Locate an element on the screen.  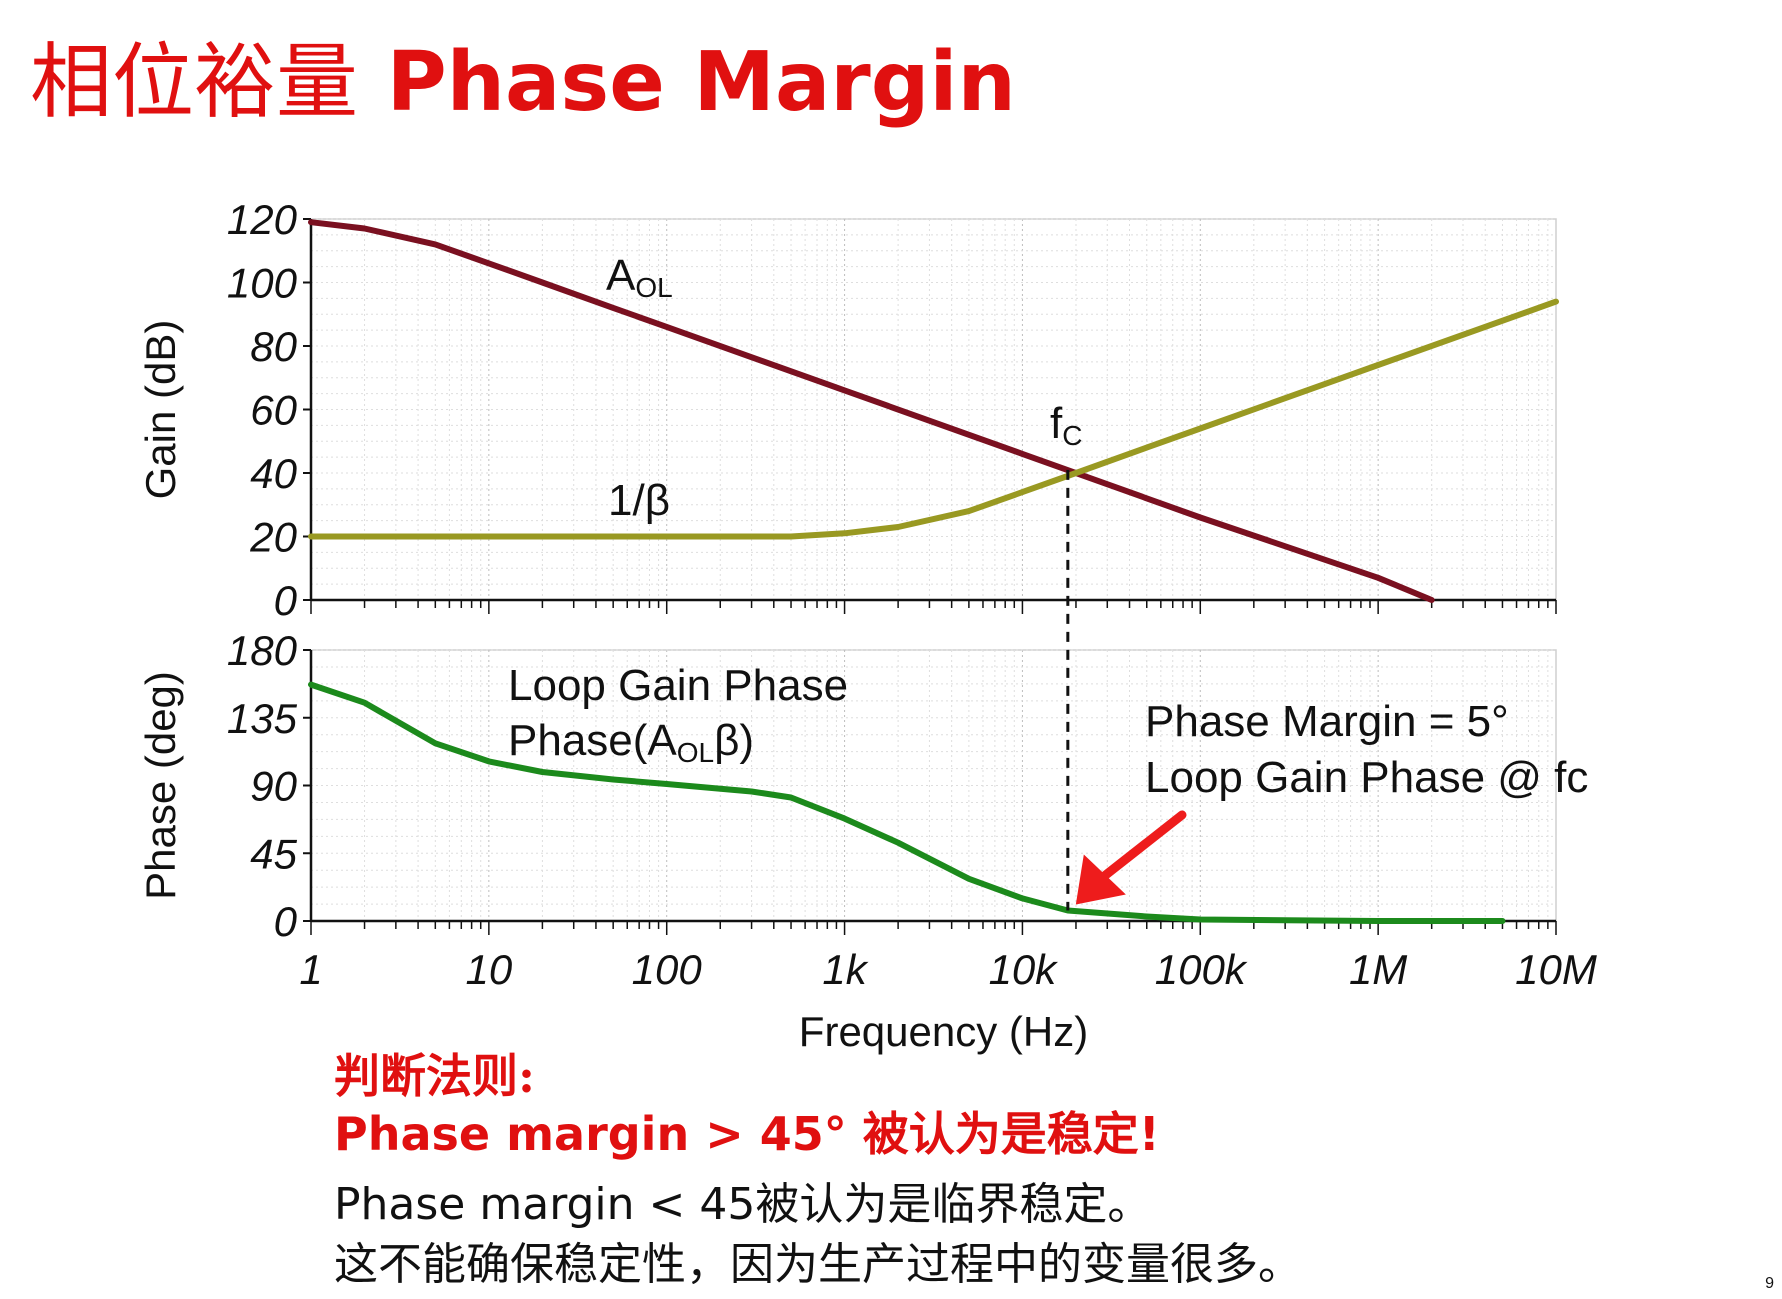
plot-frame is located at coordinates (933, 785).